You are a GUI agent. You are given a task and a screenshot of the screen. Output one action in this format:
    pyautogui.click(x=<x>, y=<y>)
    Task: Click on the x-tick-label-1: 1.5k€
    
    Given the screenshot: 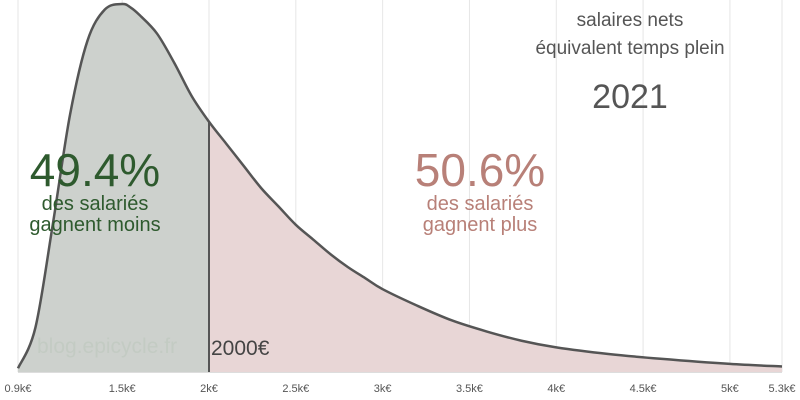 What is the action you would take?
    pyautogui.click(x=122, y=389)
    